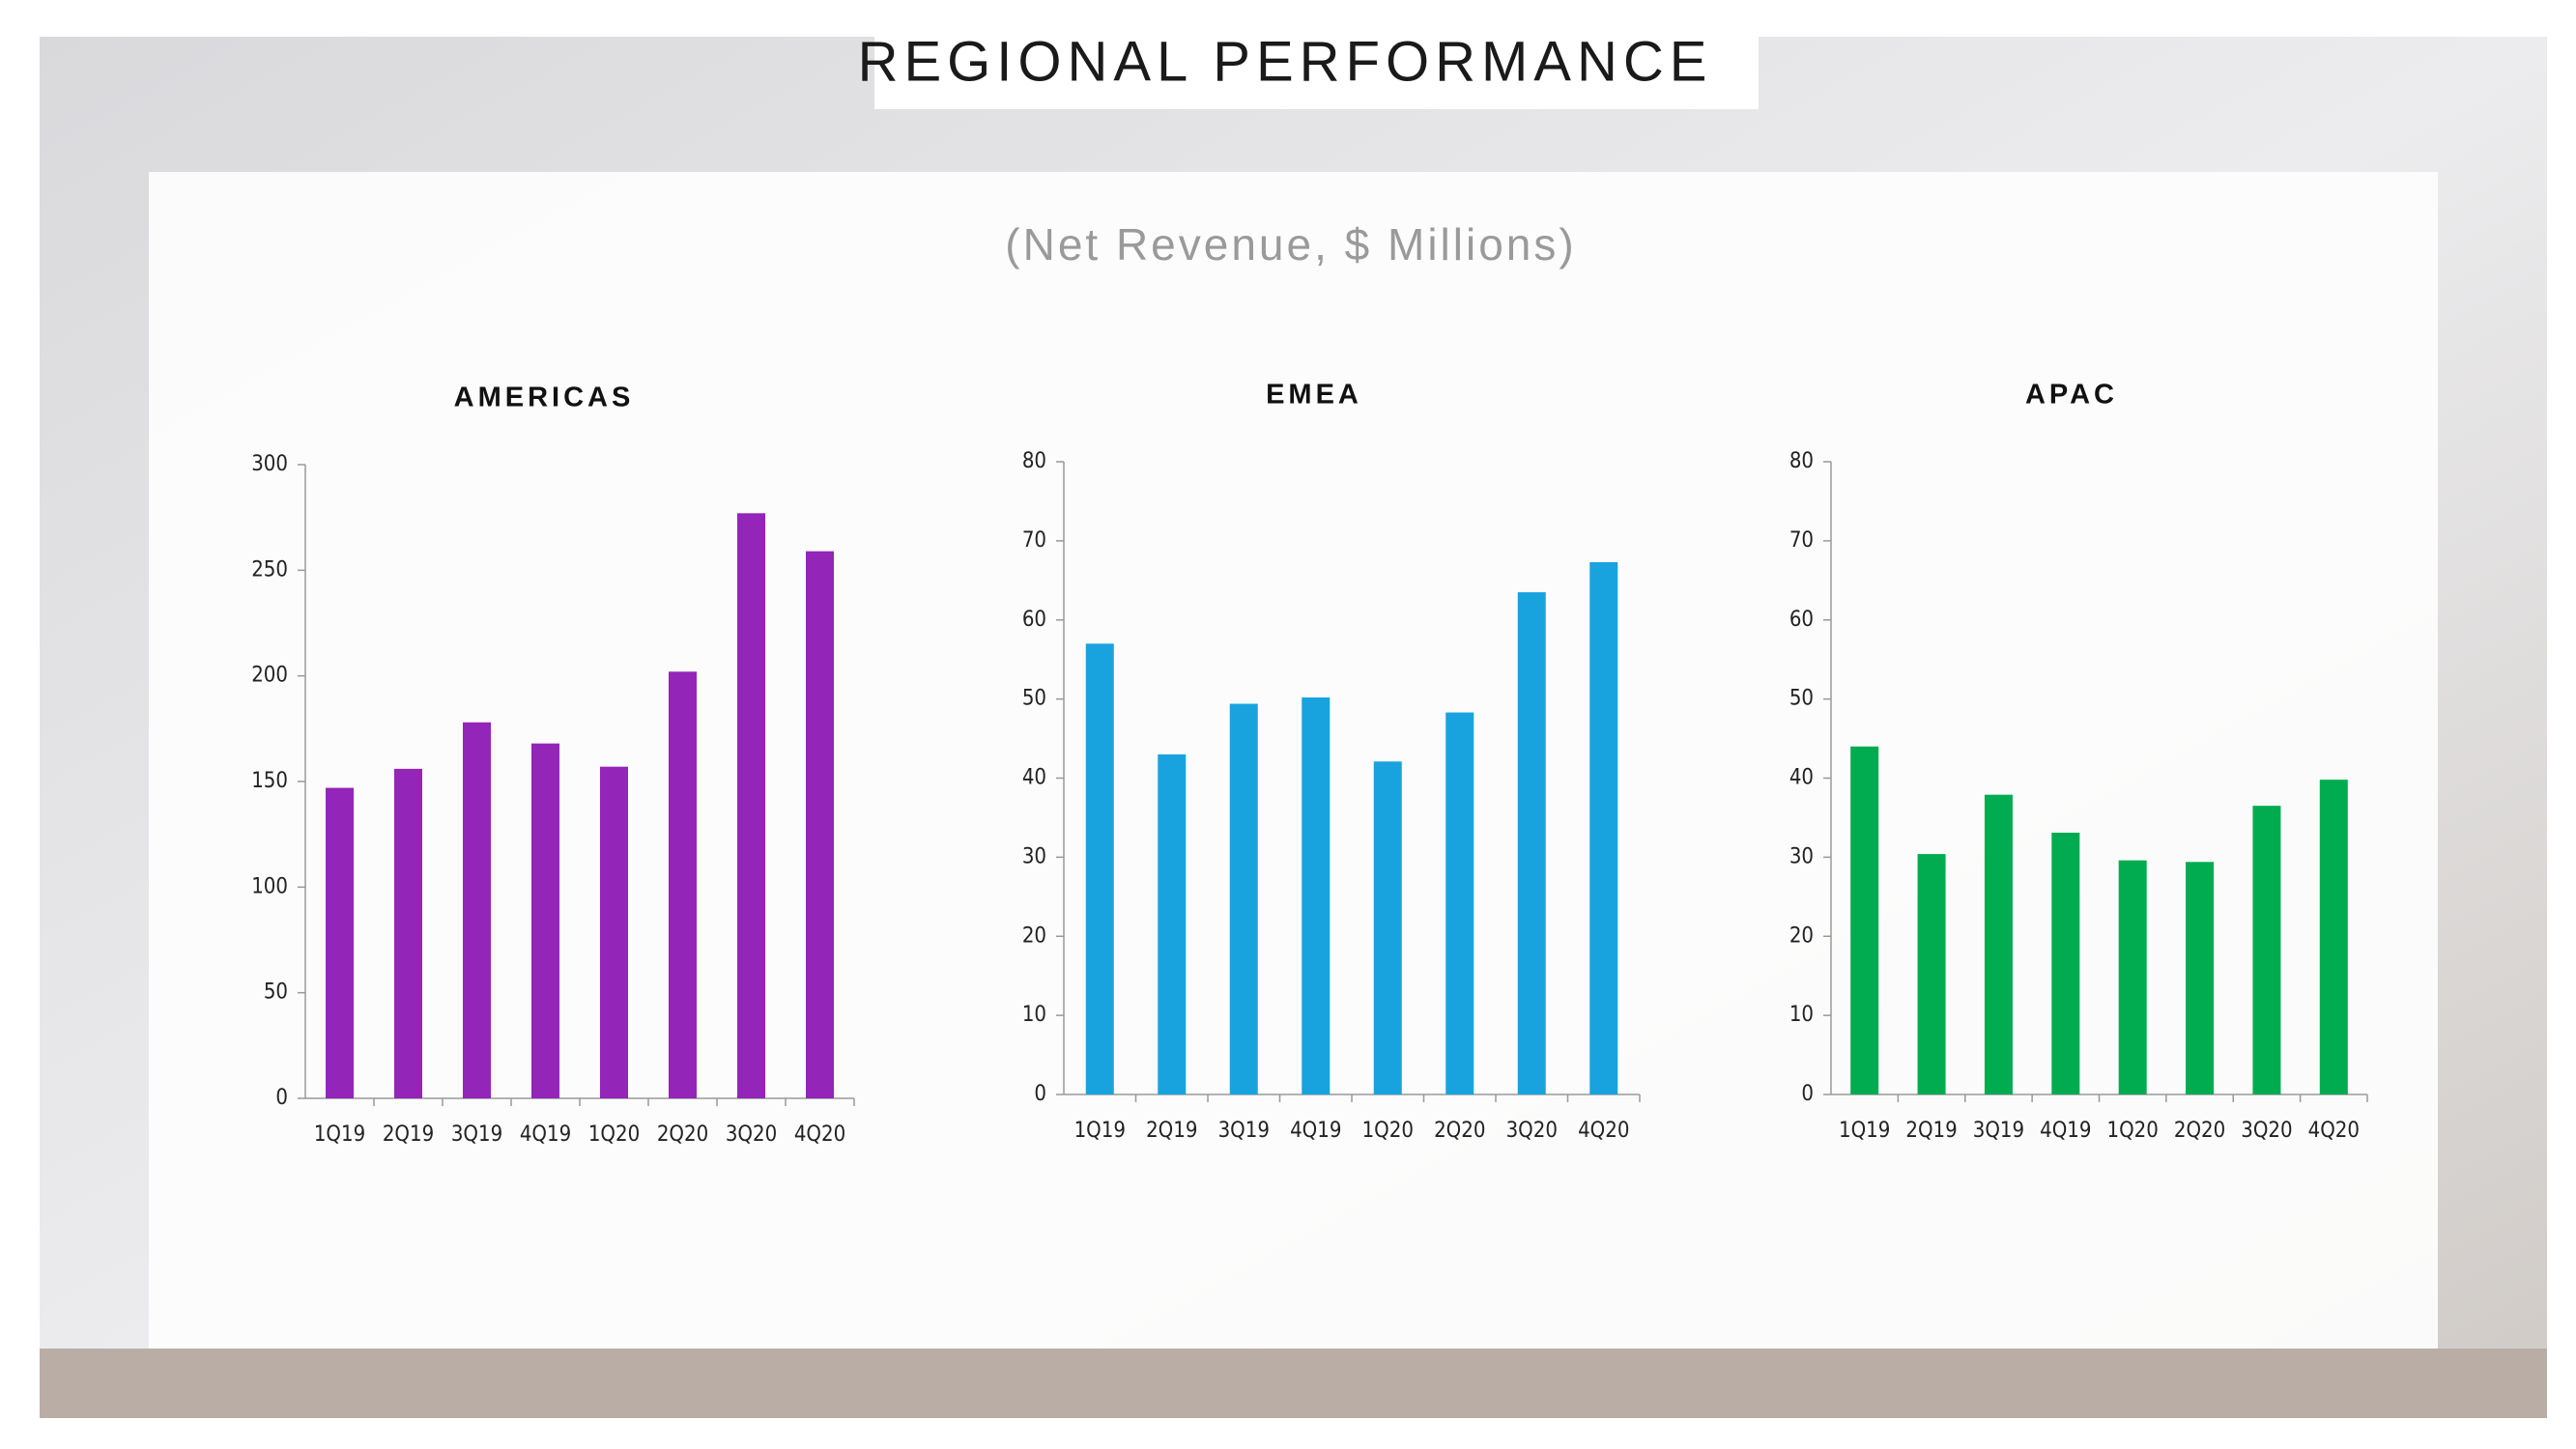 The height and width of the screenshot is (1449, 2576). I want to click on title-box, so click(1316, 73).